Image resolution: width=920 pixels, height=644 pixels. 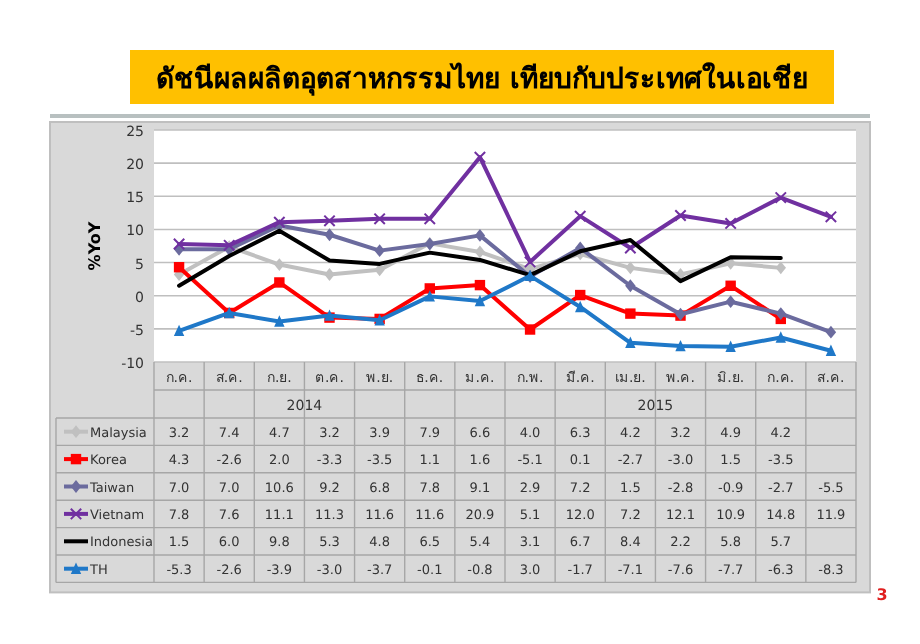 What do you see at coordinates (882, 595) in the screenshot?
I see `text: 3` at bounding box center [882, 595].